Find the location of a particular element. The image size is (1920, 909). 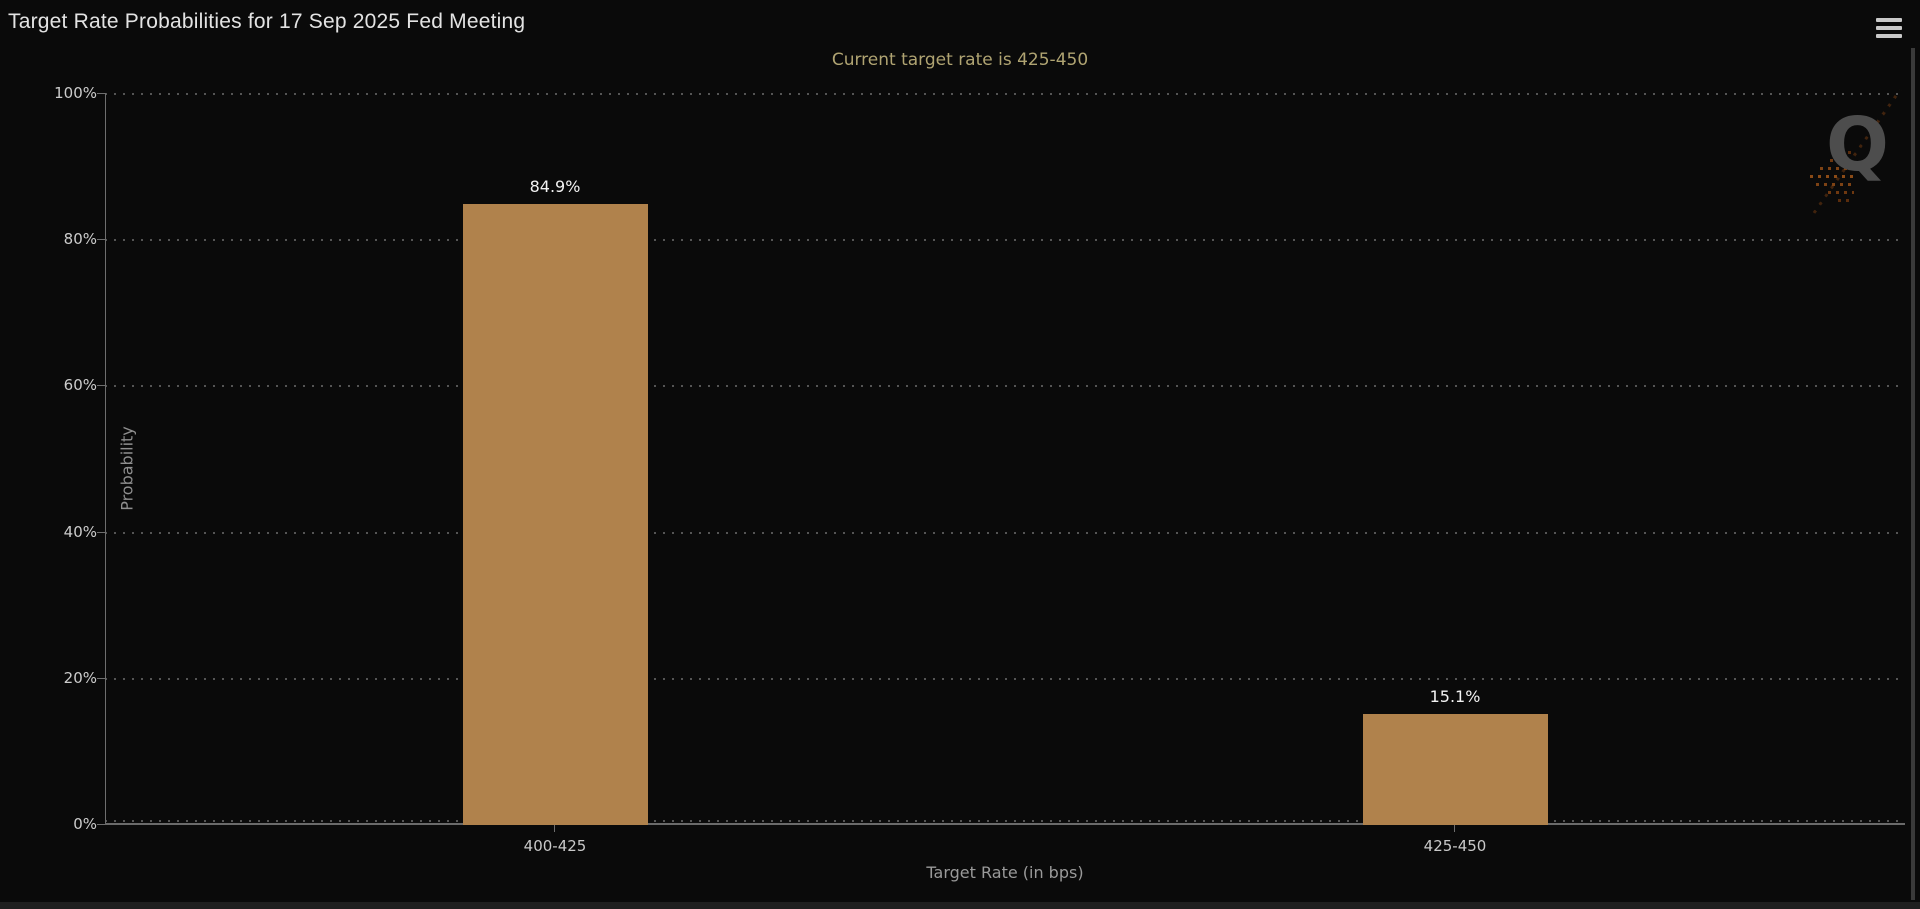

bar-value-label: 84.9% is located at coordinates (555, 186).